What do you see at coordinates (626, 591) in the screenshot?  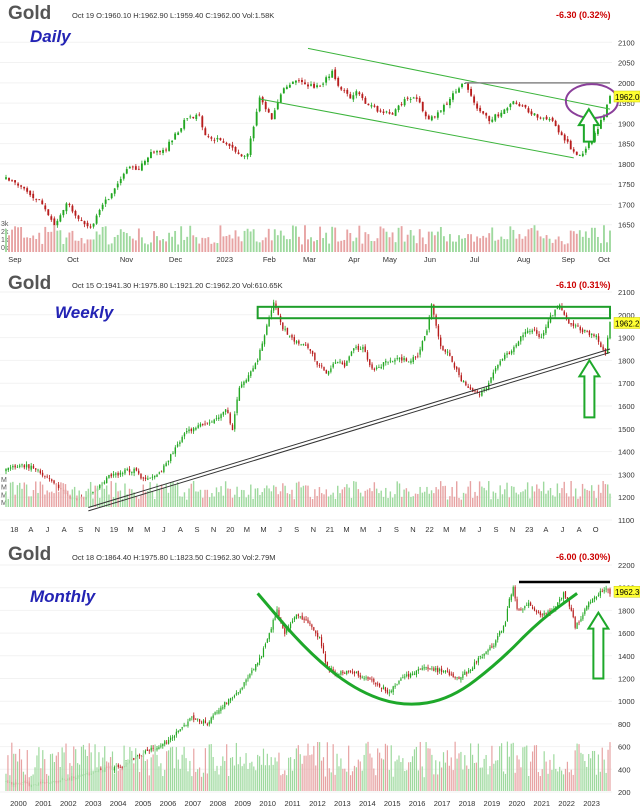 I see `price-tag` at bounding box center [626, 591].